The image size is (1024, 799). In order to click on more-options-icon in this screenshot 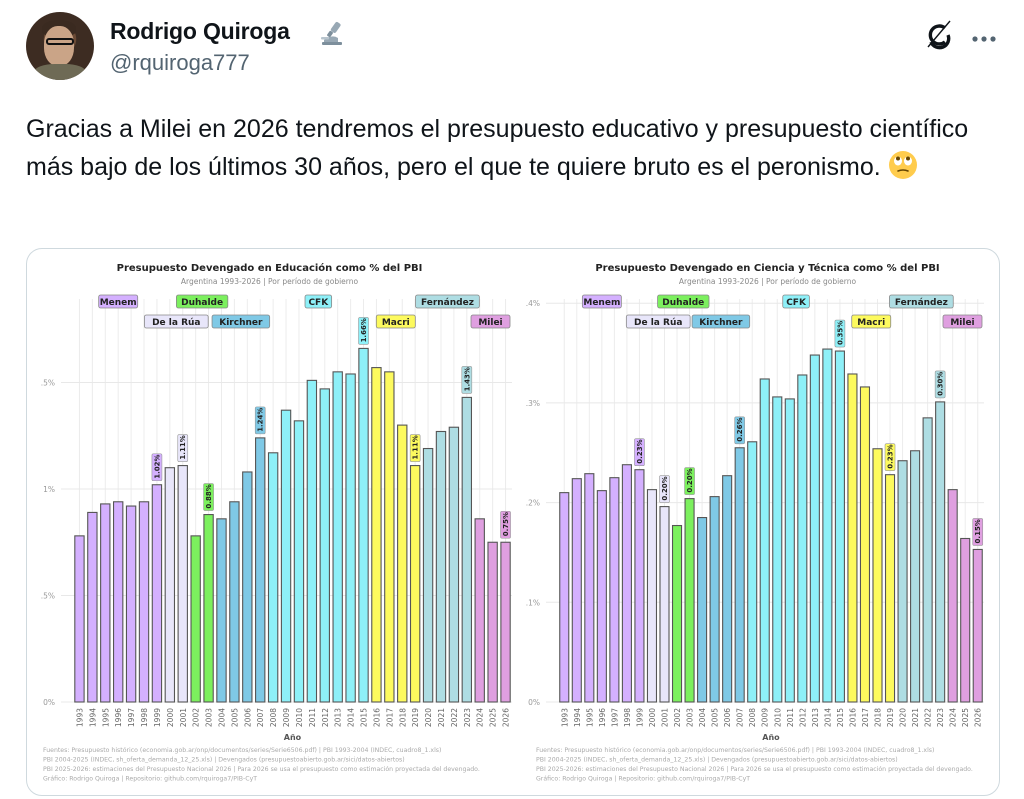, I will do `click(984, 35)`.